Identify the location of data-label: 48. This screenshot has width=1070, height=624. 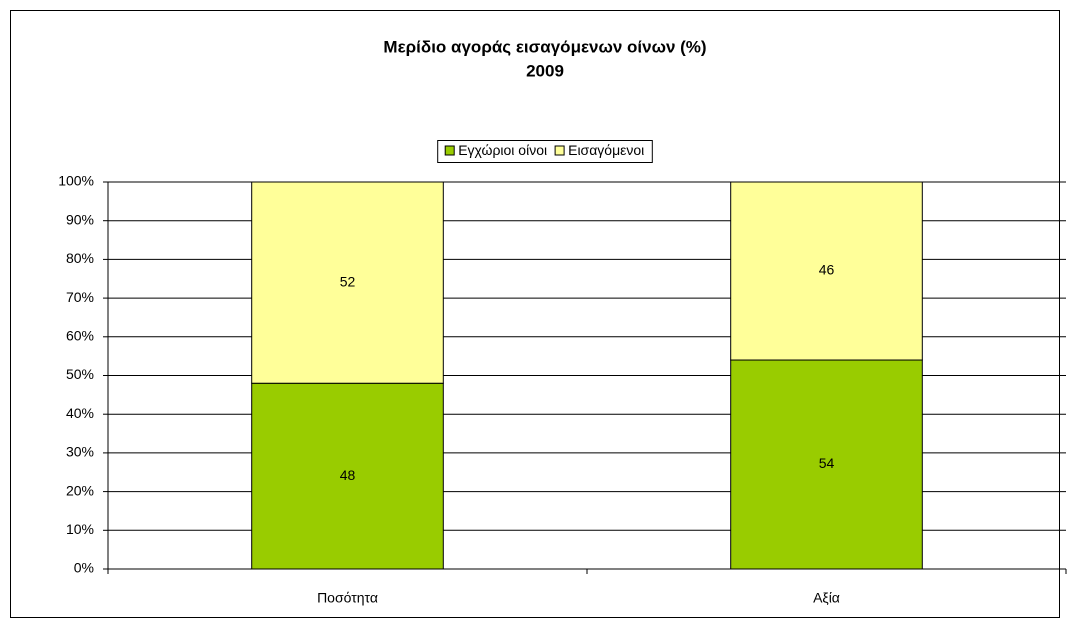
(348, 475).